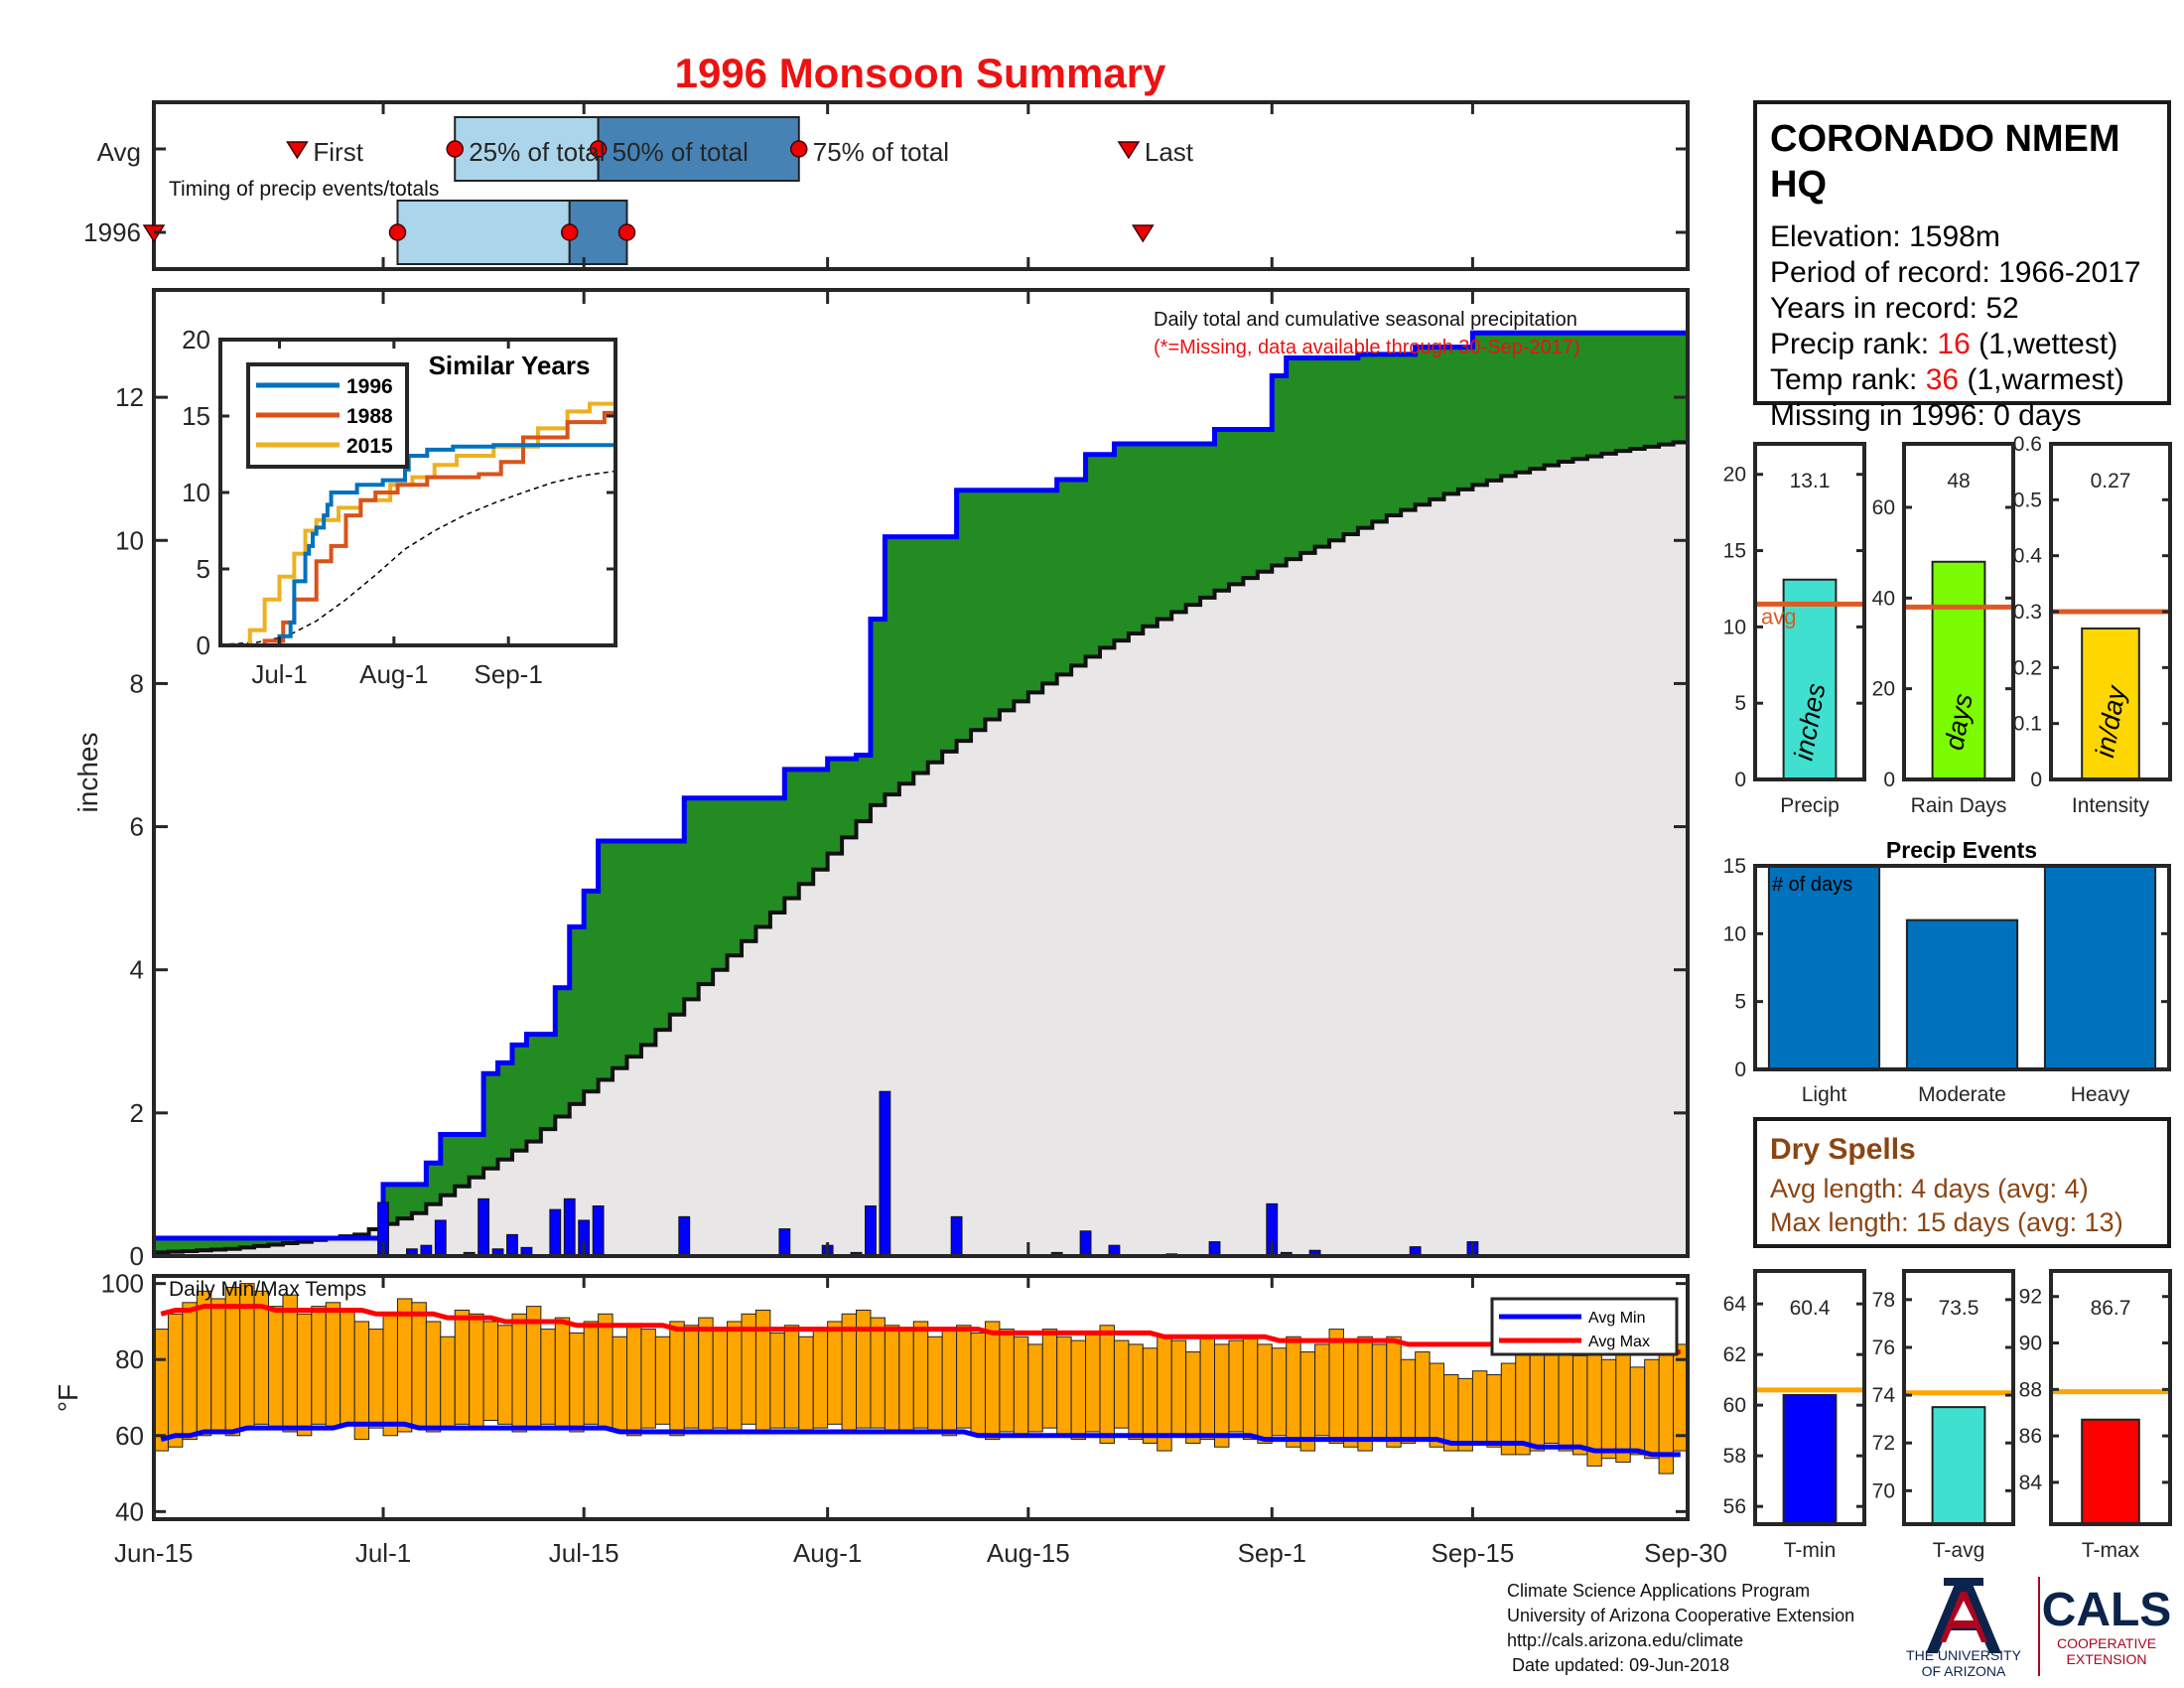 This screenshot has height=1688, width=2184. Describe the element at coordinates (1962, 967) in the screenshot. I see `events-axes` at that location.